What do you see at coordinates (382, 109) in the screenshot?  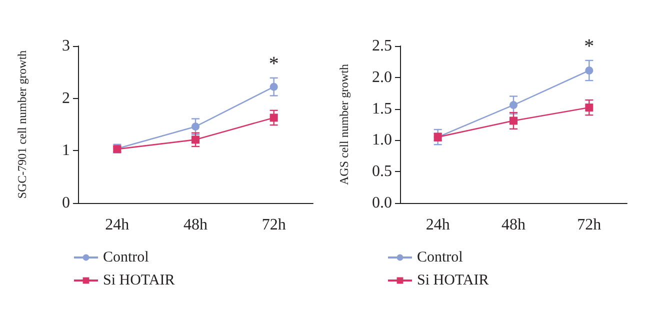 I see `y-tick-label: 1.5` at bounding box center [382, 109].